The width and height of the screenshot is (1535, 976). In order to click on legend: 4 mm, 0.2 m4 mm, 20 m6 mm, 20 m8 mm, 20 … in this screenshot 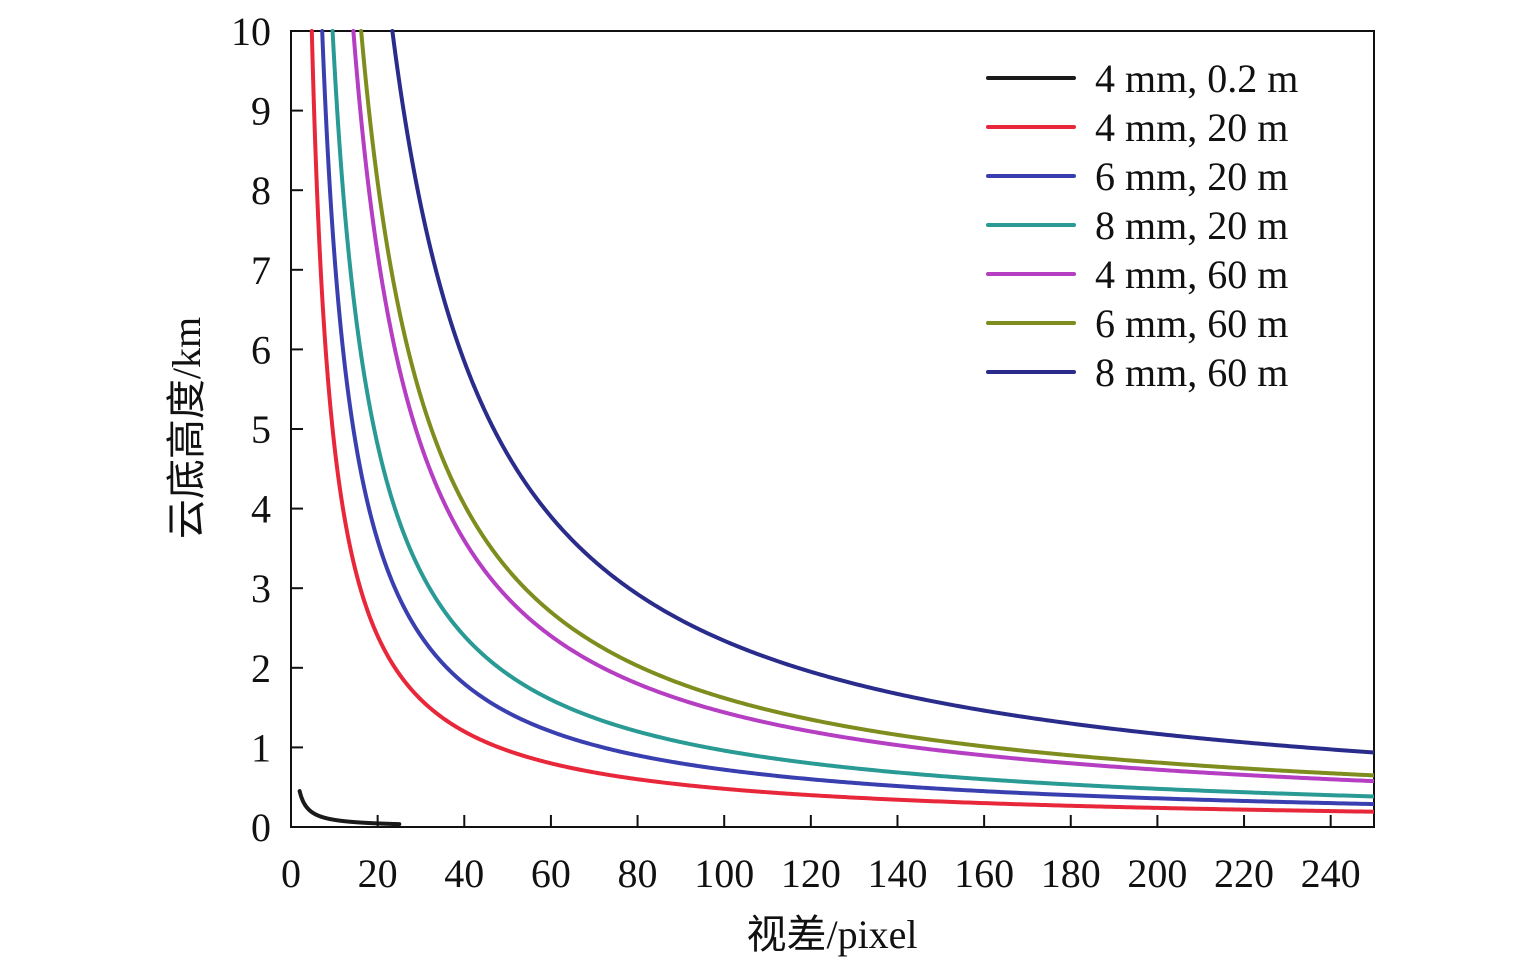, I will do `click(1142, 225)`.